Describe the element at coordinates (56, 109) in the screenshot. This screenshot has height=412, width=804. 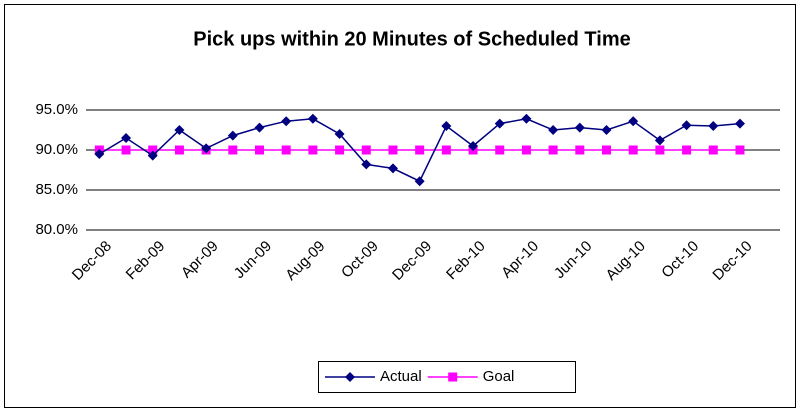
I see `y-tick-label: 95.0%` at that location.